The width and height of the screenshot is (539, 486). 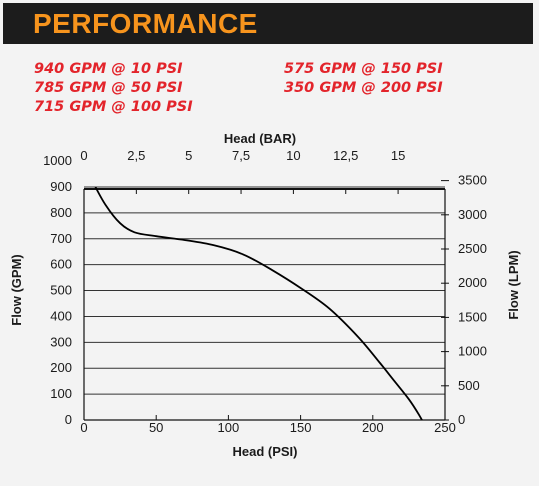 What do you see at coordinates (461, 419) in the screenshot?
I see `y2-tick-label-0: 0` at bounding box center [461, 419].